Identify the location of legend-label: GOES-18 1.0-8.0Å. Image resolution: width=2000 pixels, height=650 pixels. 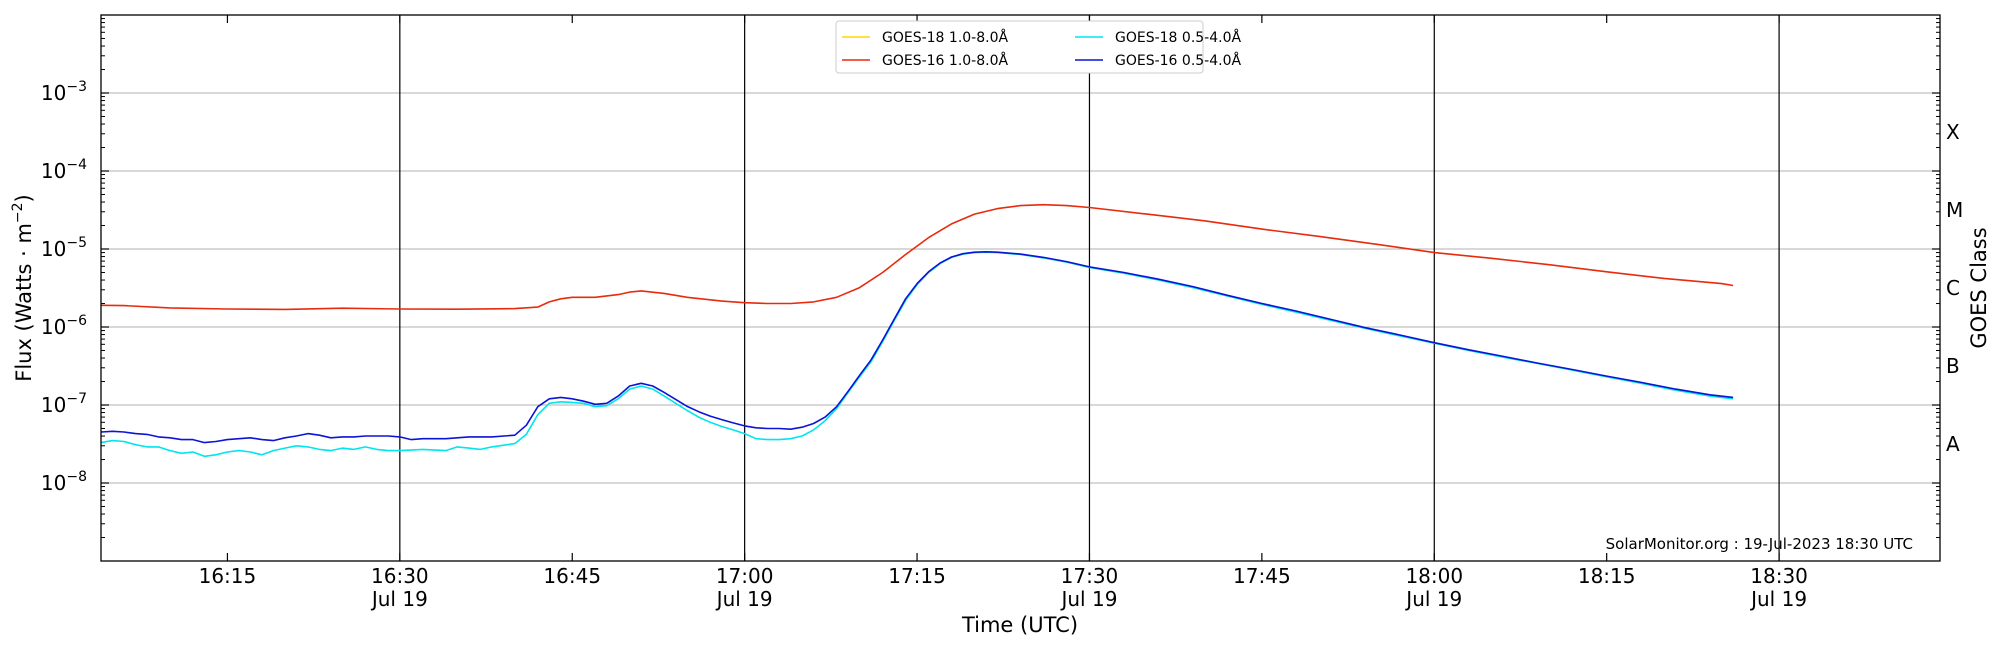
(945, 37).